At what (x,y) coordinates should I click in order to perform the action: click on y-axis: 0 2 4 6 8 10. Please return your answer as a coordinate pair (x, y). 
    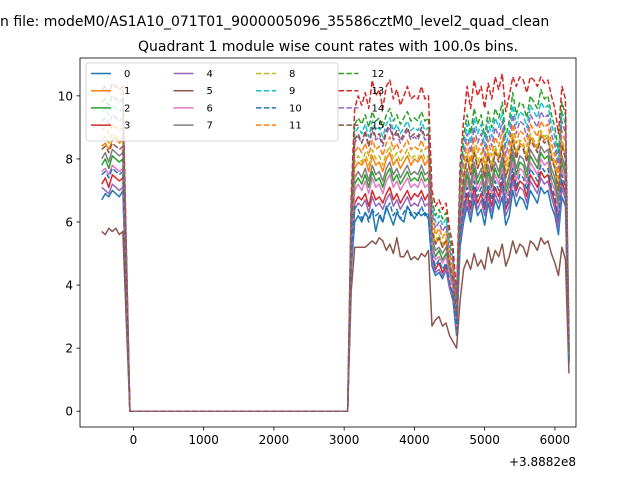
    Looking at the image, I should click on (69, 254).